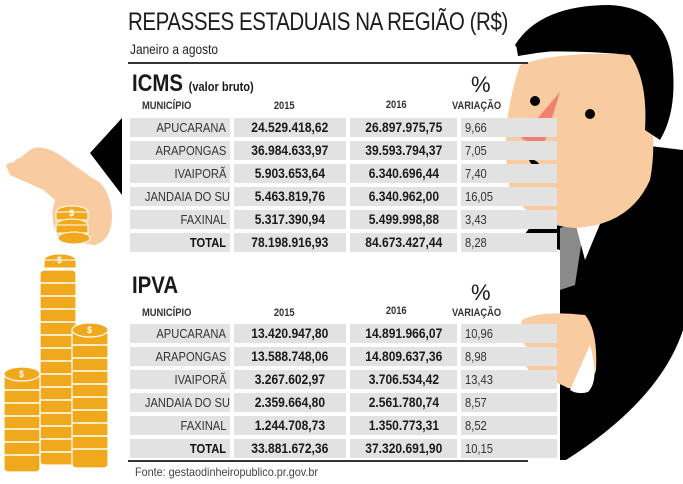 The height and width of the screenshot is (484, 683). What do you see at coordinates (477, 313) in the screenshot?
I see `ipva-header-variacao: VARIAÇÃO` at bounding box center [477, 313].